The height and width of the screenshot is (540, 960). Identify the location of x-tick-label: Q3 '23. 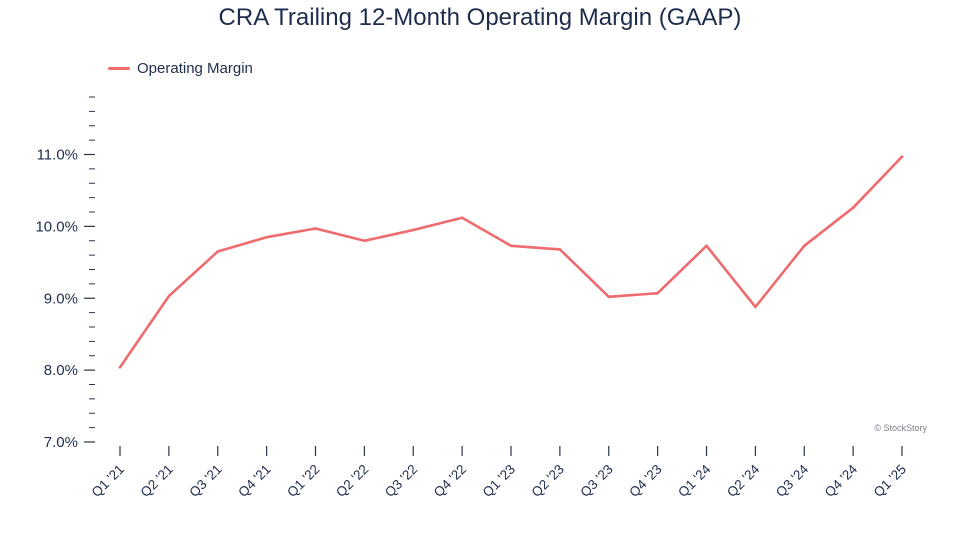
(596, 481).